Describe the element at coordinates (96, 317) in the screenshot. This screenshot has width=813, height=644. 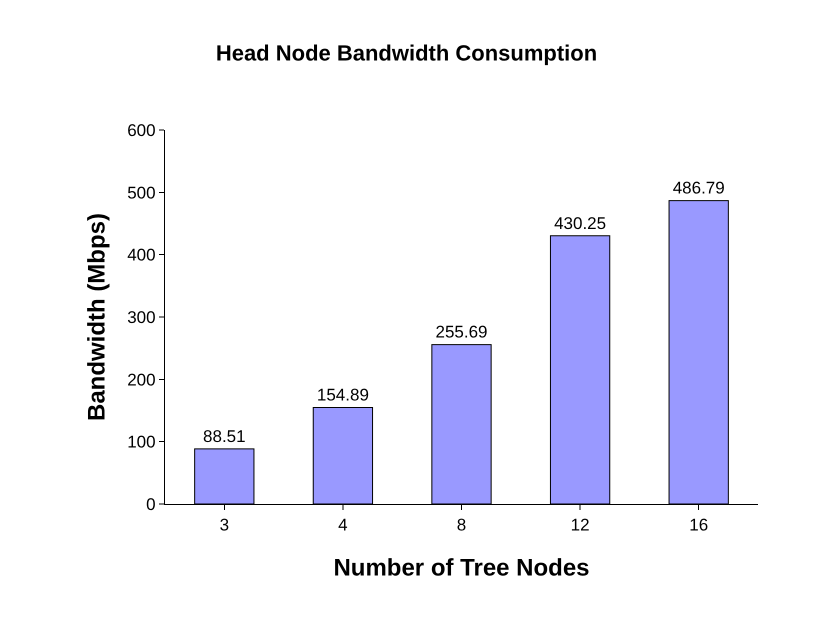
I see `y-axis-title: Bandwidth (Mbps)` at that location.